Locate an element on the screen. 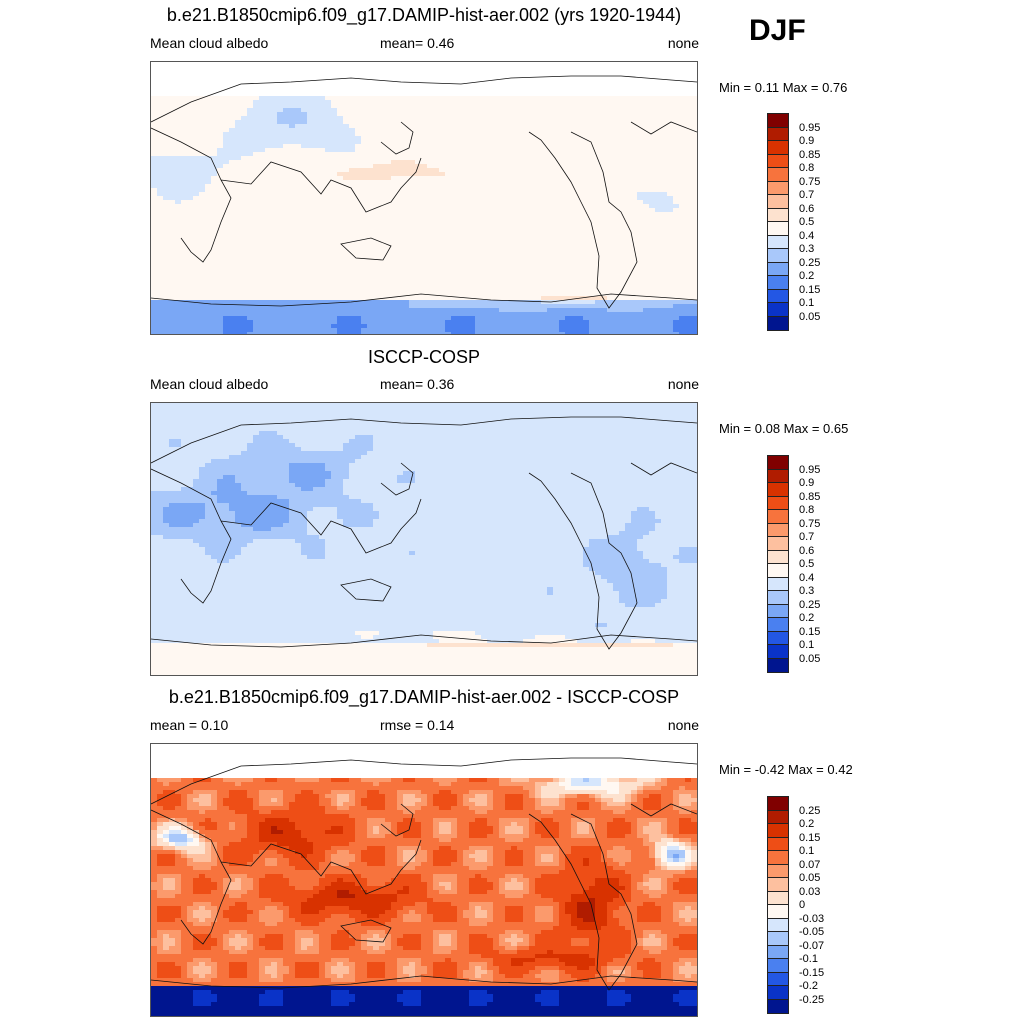 Image resolution: width=1024 pixels, height=1024 pixels. colorbar-tick-label: 0.07 is located at coordinates (810, 864).